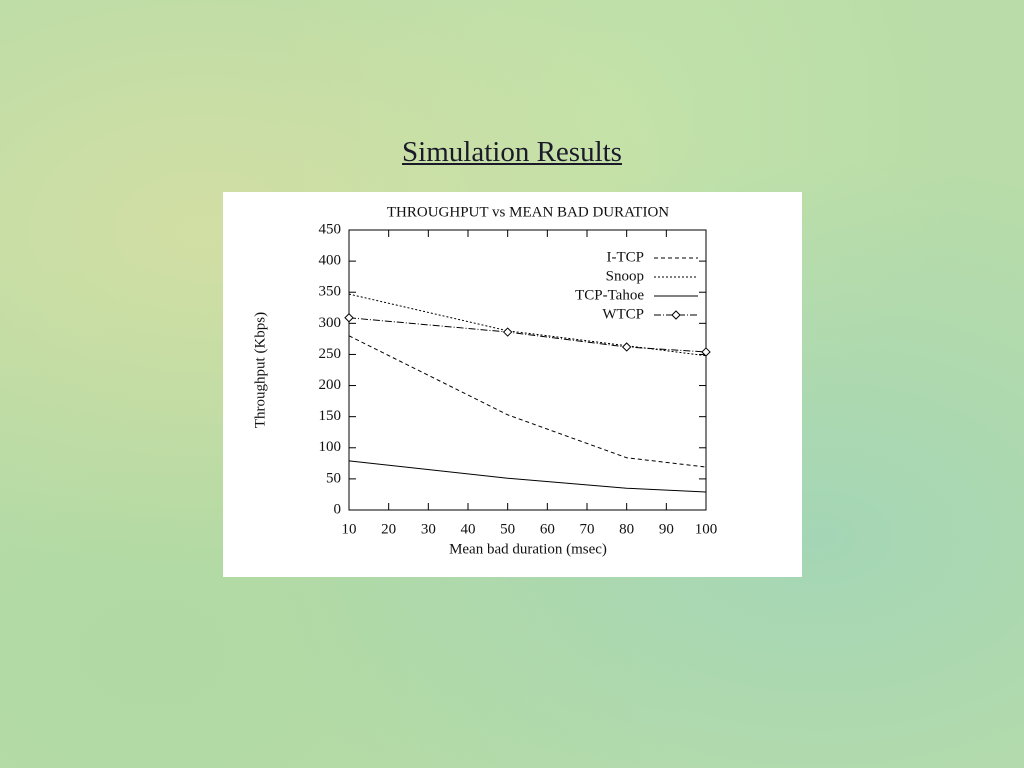  What do you see at coordinates (609, 295) in the screenshot?
I see `legend-label: TCP-Tahoe` at bounding box center [609, 295].